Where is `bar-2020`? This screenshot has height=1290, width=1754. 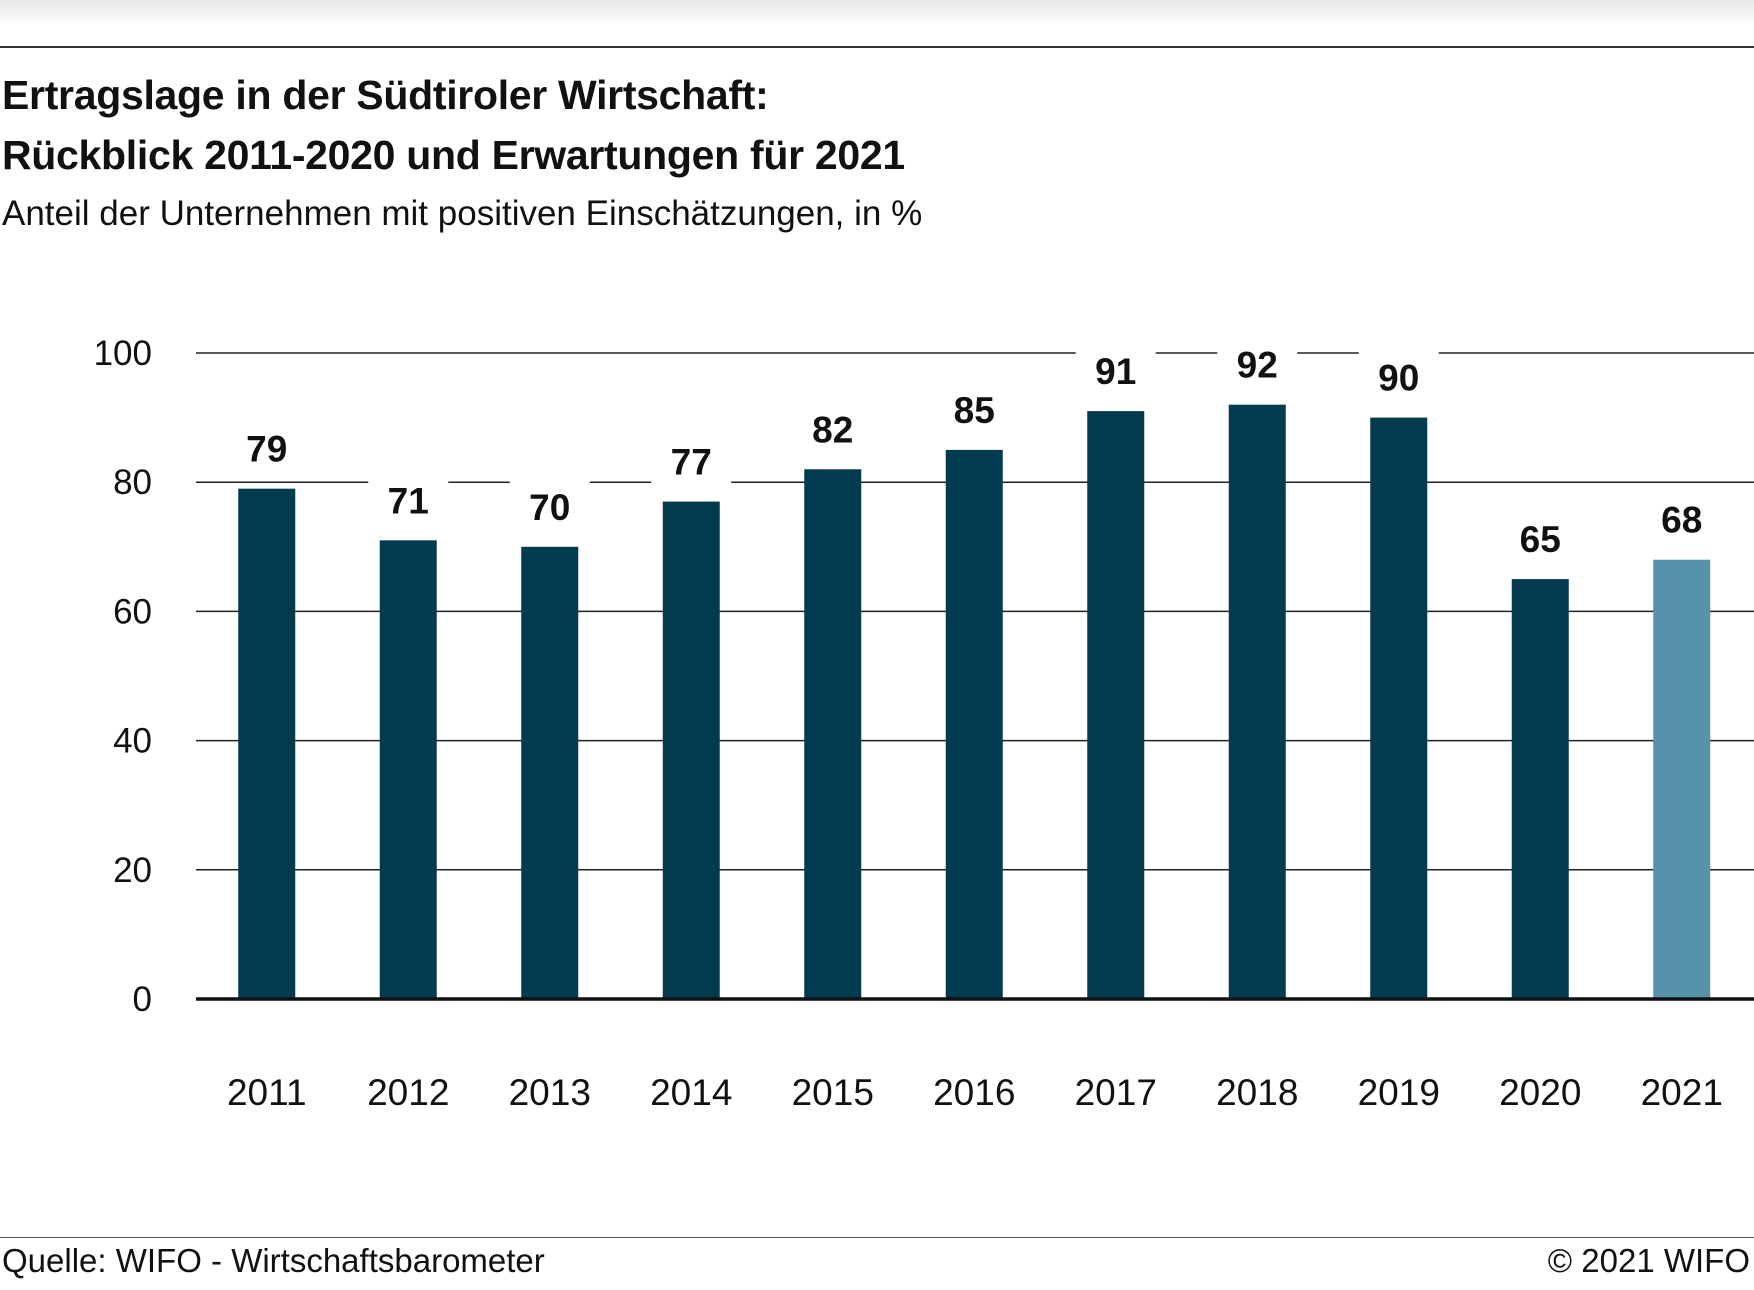 bar-2020 is located at coordinates (1540, 789).